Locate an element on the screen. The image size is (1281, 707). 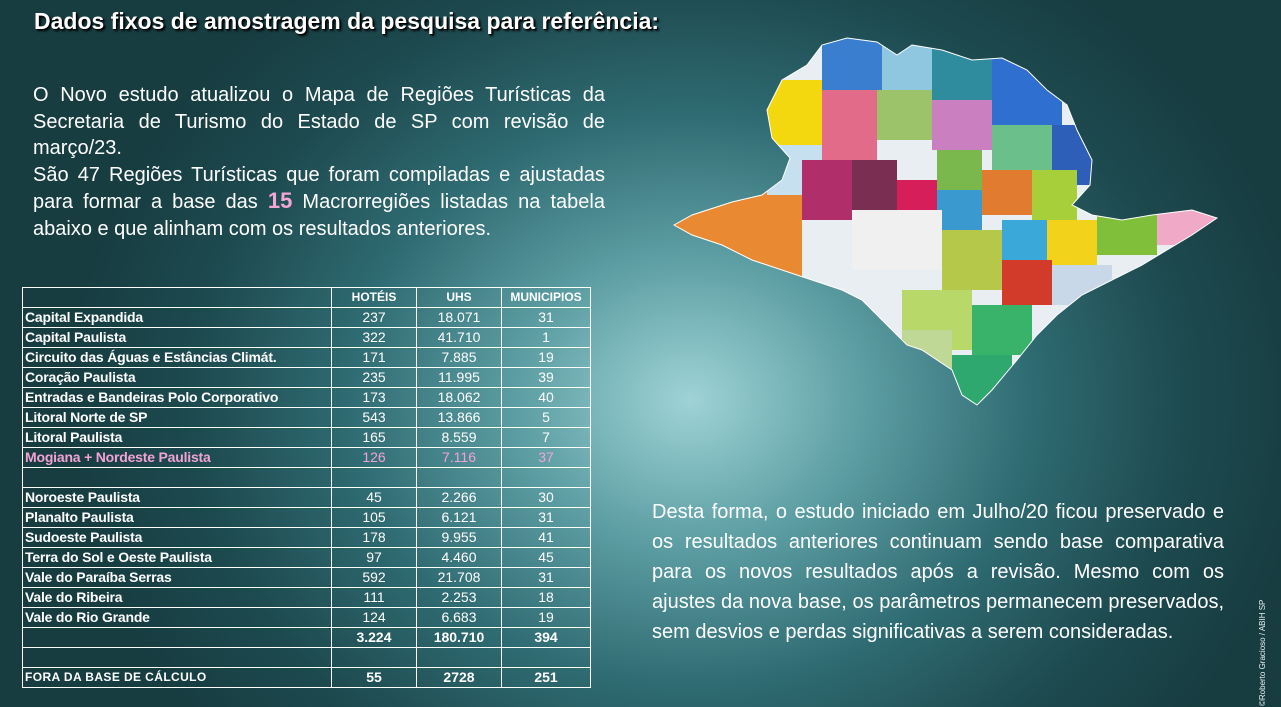
table-cell-region: Noroeste Paulista is located at coordinates (177, 497).